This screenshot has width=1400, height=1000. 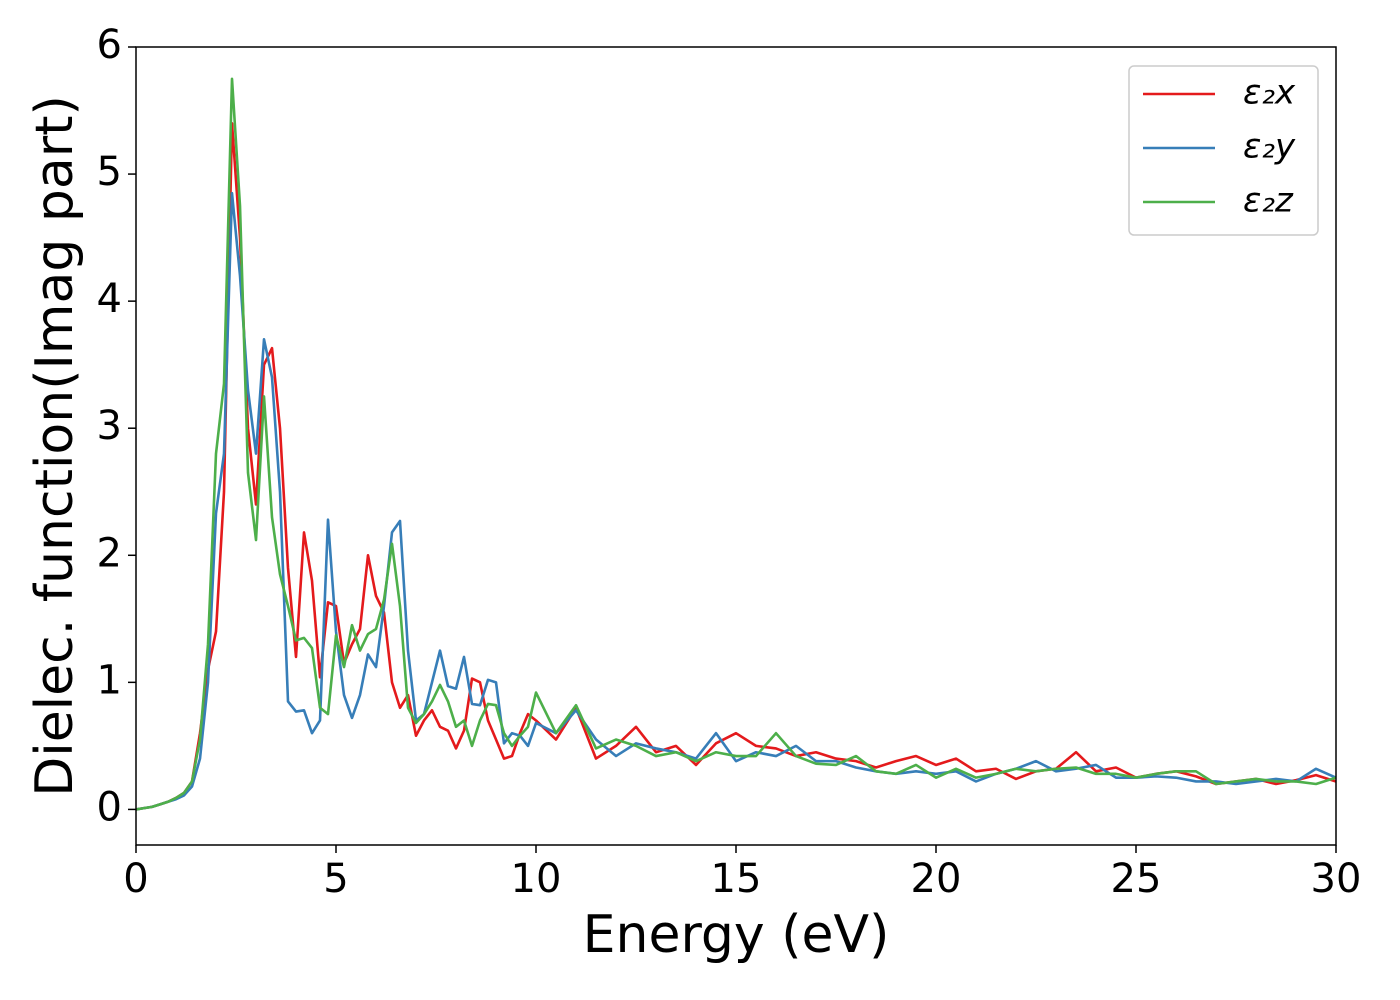 I want to click on x-axis-label: Energy (eV), so click(x=736, y=935).